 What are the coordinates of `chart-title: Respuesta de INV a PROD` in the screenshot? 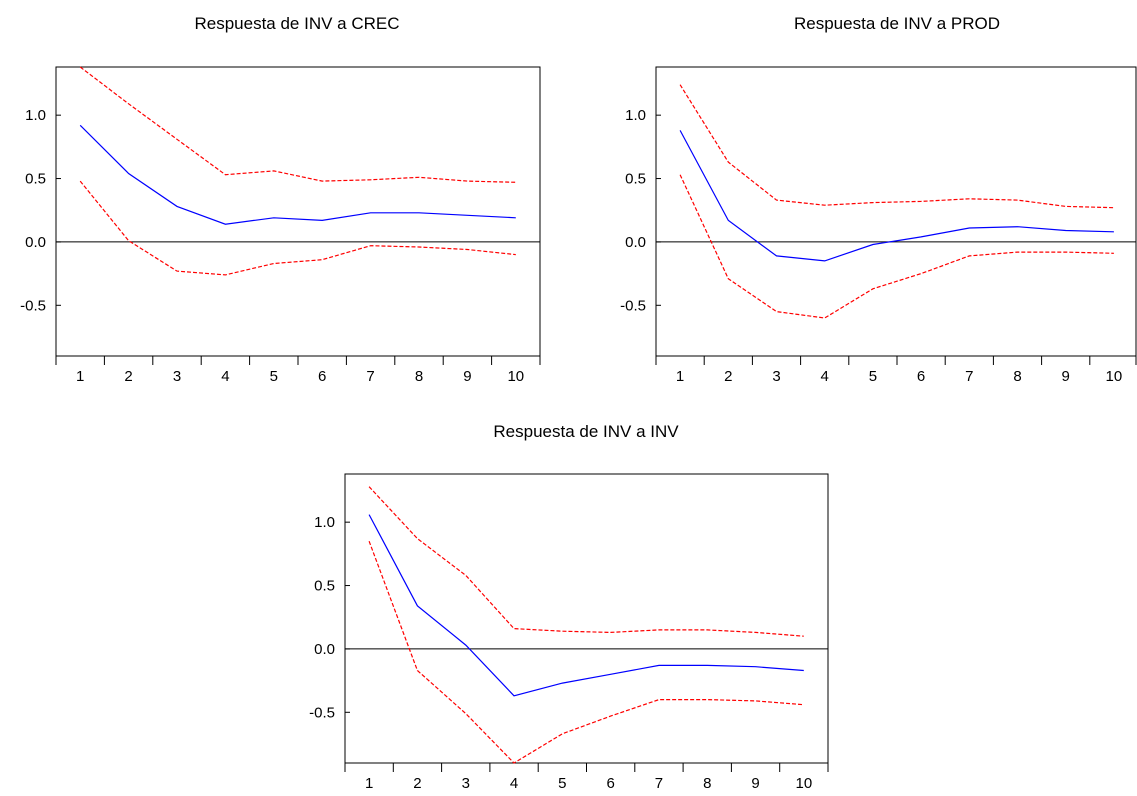 It's located at (897, 23).